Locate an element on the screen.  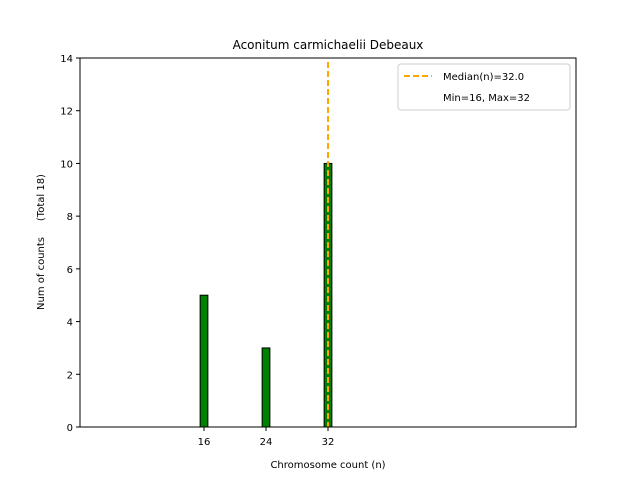
x-axis-ticks: 16 24 32 is located at coordinates (266, 437).